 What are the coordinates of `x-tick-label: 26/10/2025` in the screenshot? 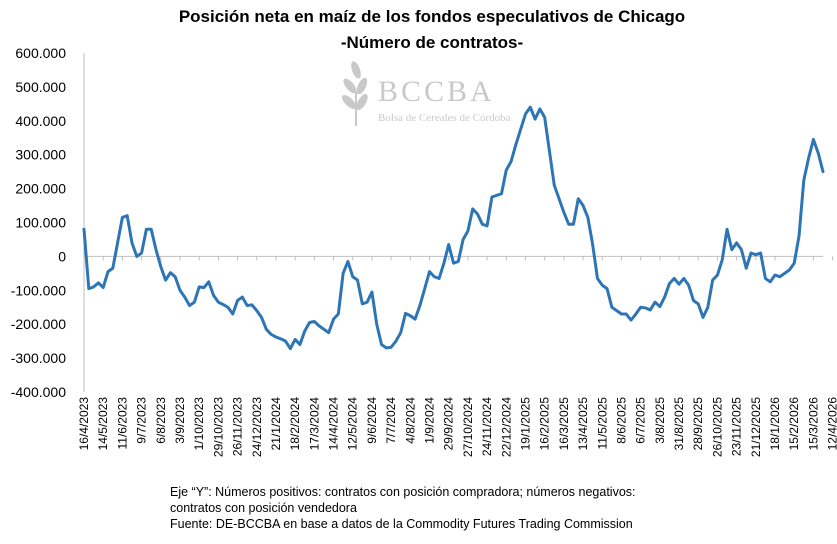 It's located at (717, 427).